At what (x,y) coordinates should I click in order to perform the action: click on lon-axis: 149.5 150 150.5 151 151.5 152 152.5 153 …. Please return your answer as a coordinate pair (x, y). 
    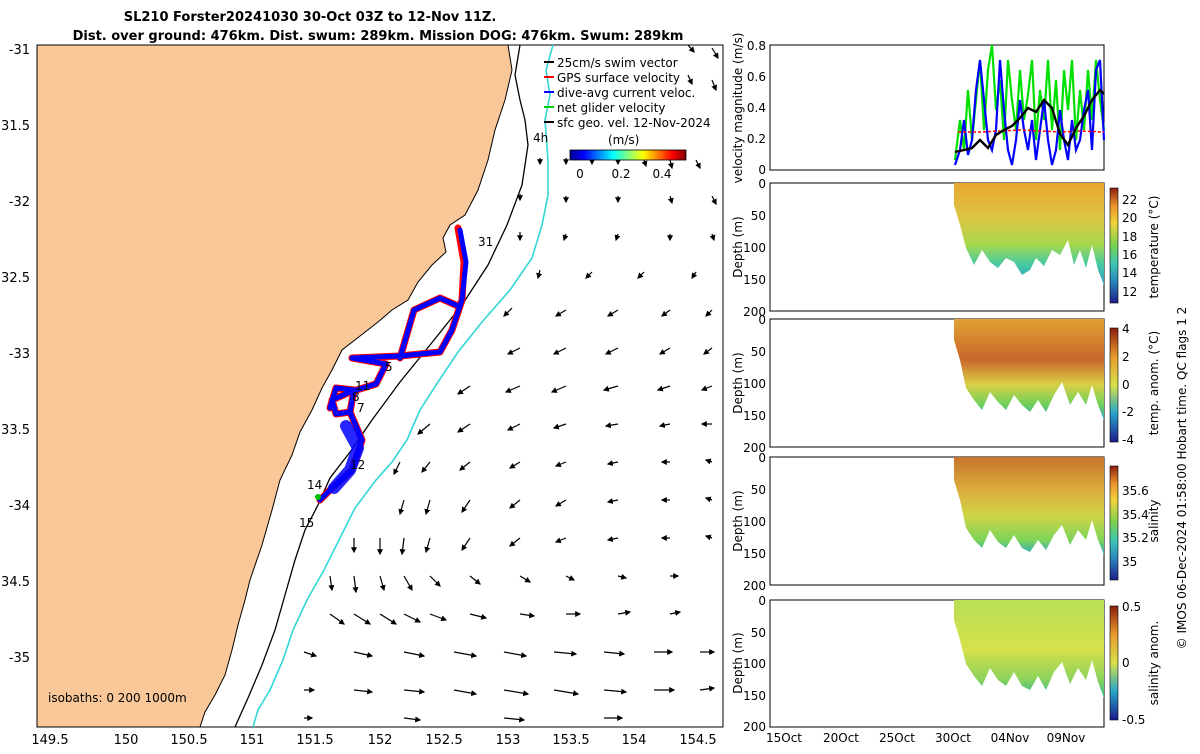
    Looking at the image, I should click on (373, 740).